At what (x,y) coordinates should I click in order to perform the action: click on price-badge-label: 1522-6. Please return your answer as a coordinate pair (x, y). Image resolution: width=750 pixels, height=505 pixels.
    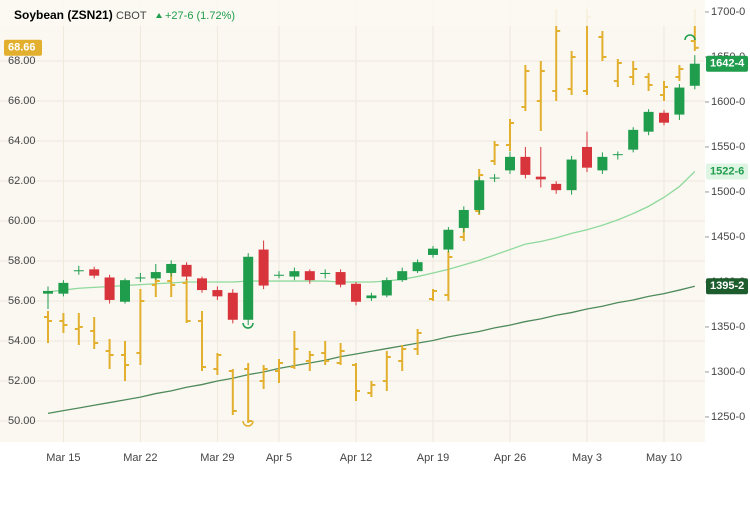
    Looking at the image, I should click on (727, 171).